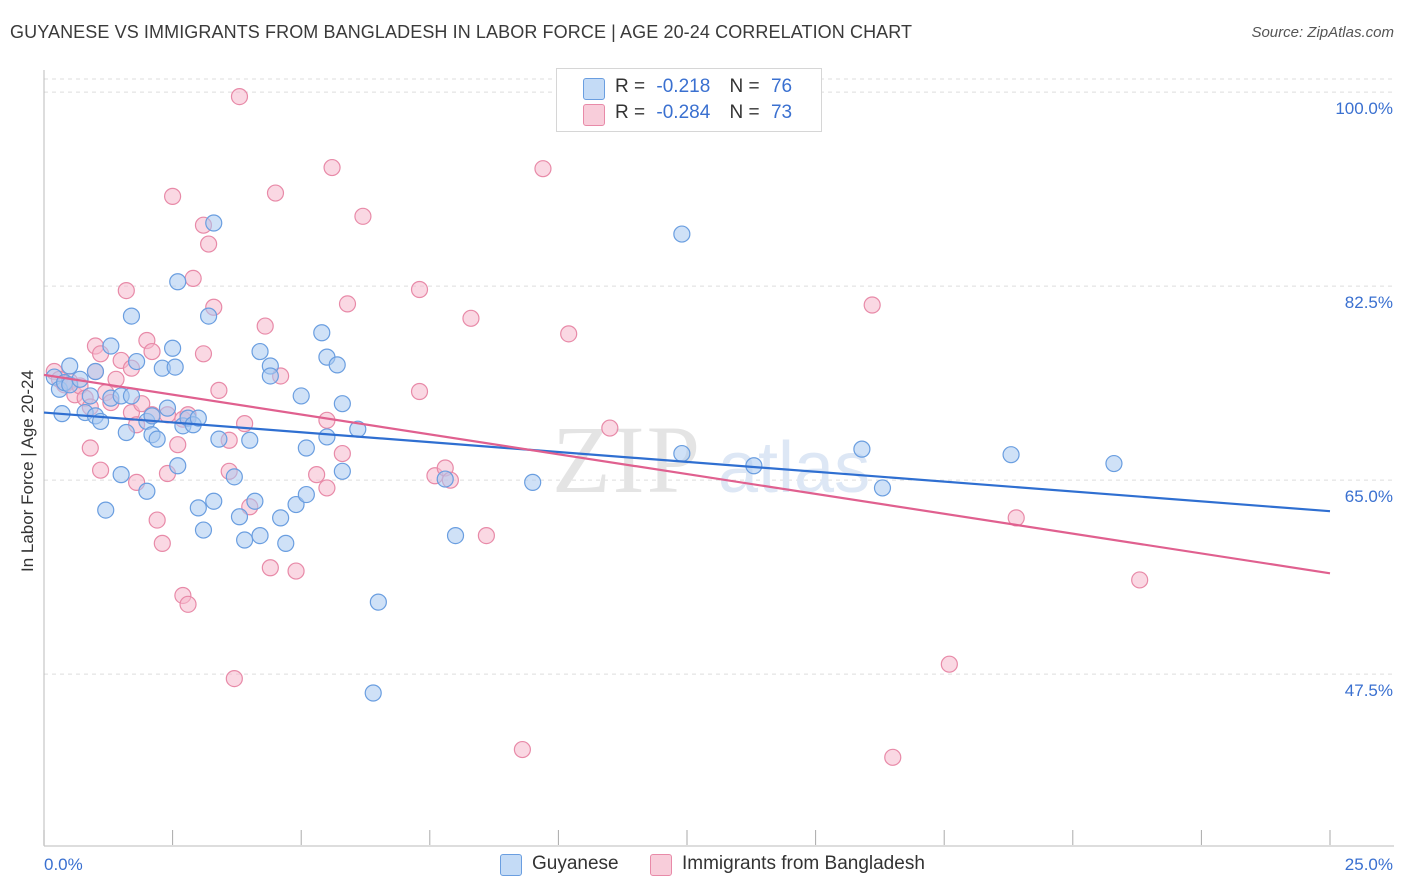  Describe the element at coordinates (1322, 32) in the screenshot. I see `source-label: Source: ZipAtlas.com` at that location.